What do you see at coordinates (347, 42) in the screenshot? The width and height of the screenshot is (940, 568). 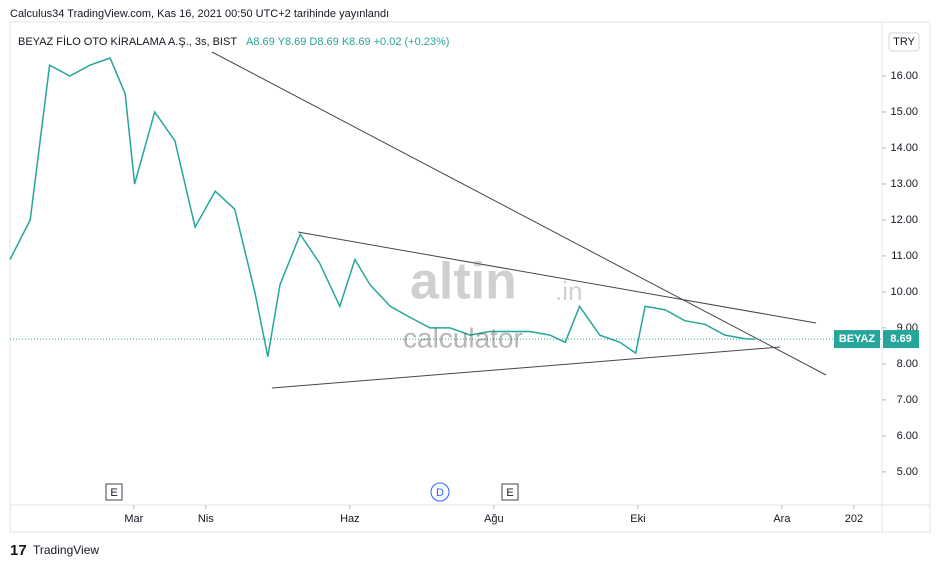 I see `ohlc-legend: A8.69 Y8.69 D8.69 K8.69 +0.02 (+0.23%)` at bounding box center [347, 42].